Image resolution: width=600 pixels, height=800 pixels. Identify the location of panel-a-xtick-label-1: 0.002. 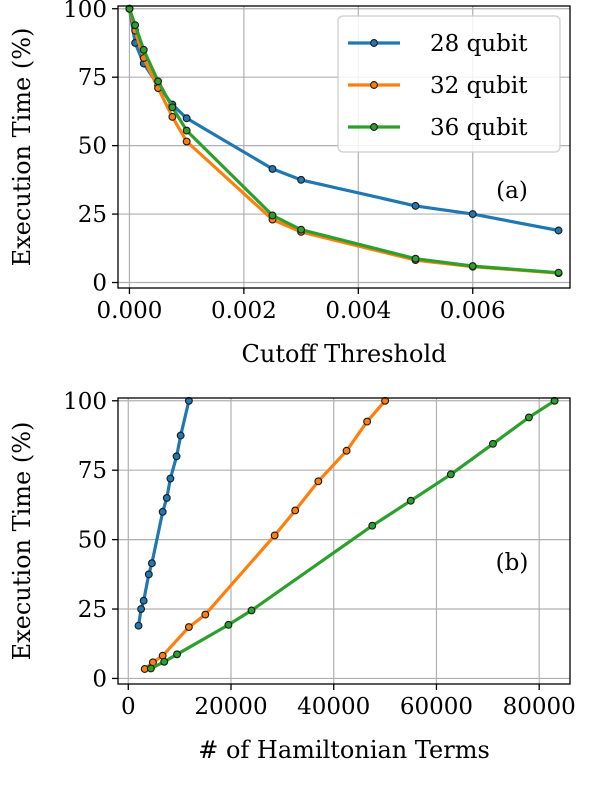
(244, 311).